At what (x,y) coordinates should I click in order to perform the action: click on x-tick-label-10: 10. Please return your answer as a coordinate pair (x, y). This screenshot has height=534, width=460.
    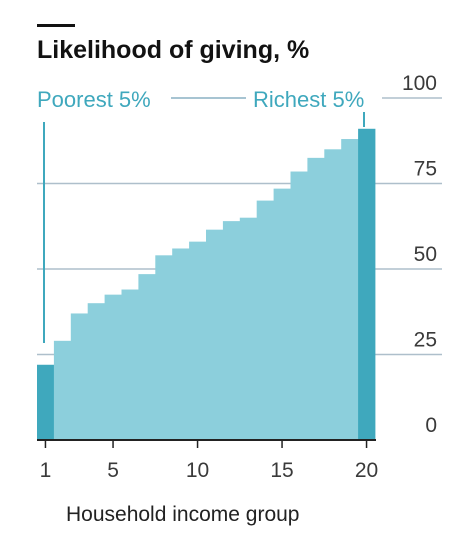
    Looking at the image, I should click on (197, 470).